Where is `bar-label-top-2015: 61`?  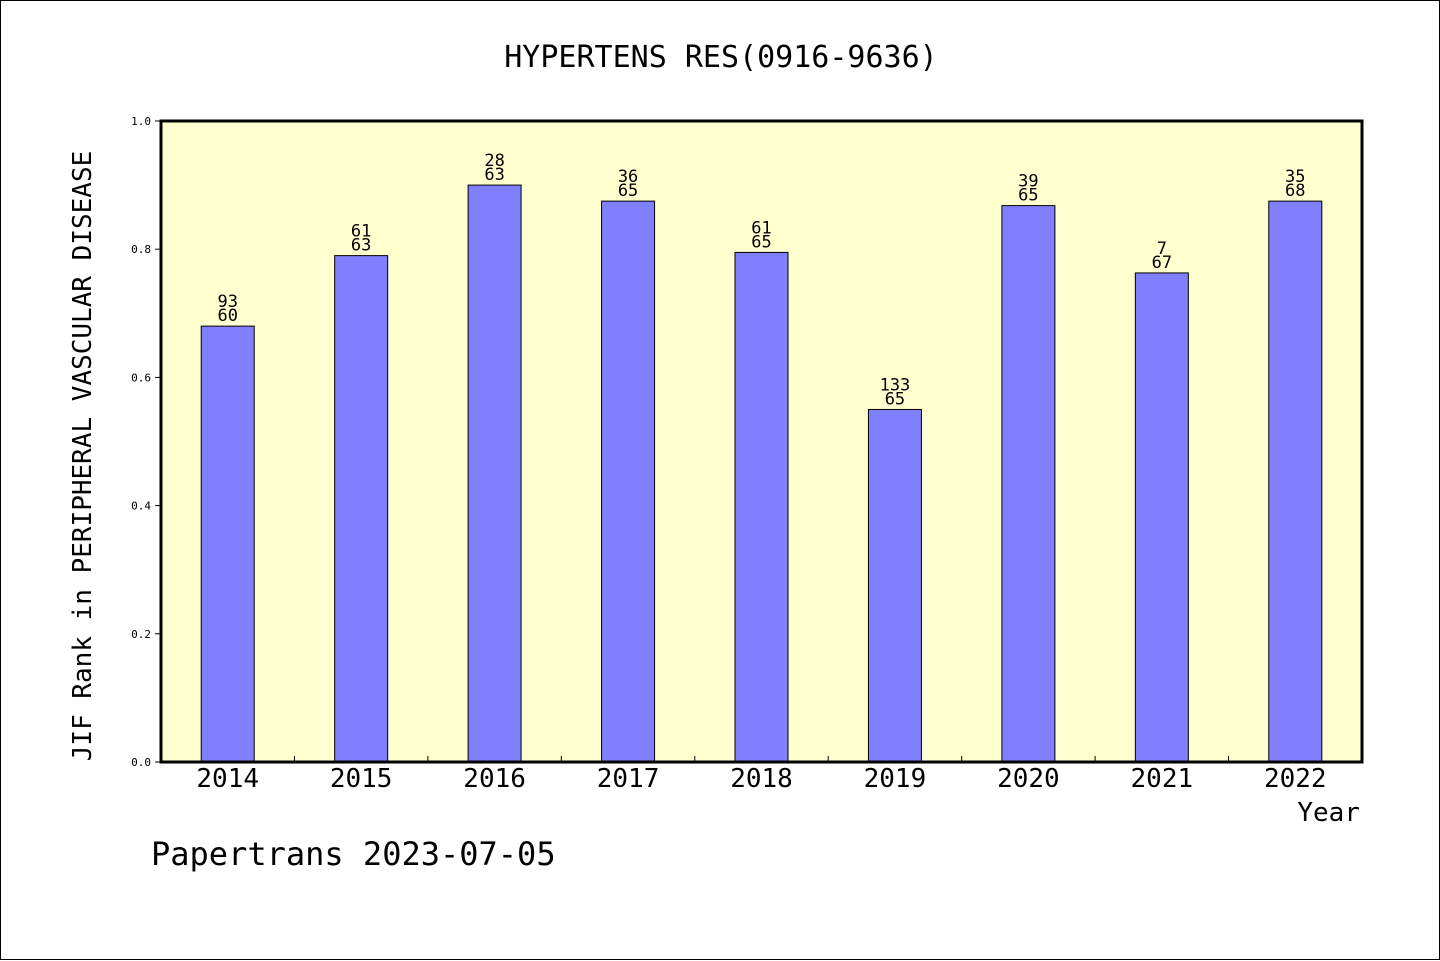
bar-label-top-2015: 61 is located at coordinates (361, 232).